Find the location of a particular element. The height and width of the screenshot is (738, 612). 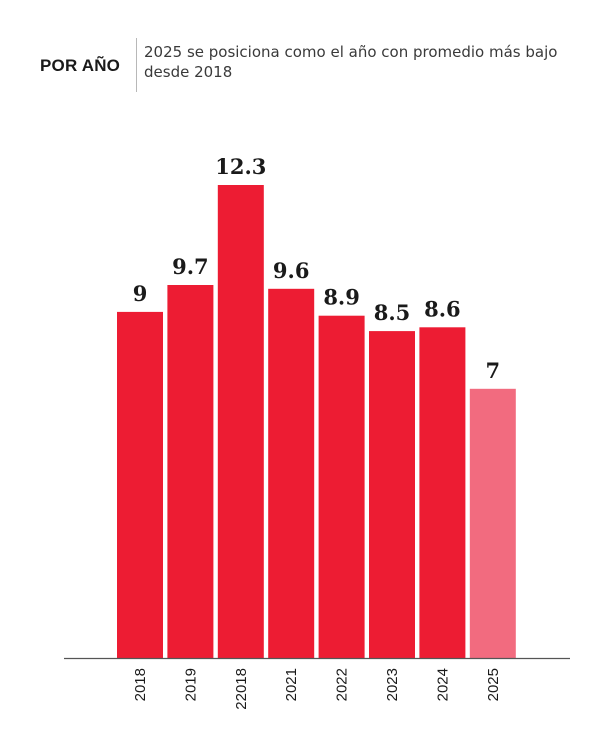

value-label-2019: 9.7 is located at coordinates (190, 266).